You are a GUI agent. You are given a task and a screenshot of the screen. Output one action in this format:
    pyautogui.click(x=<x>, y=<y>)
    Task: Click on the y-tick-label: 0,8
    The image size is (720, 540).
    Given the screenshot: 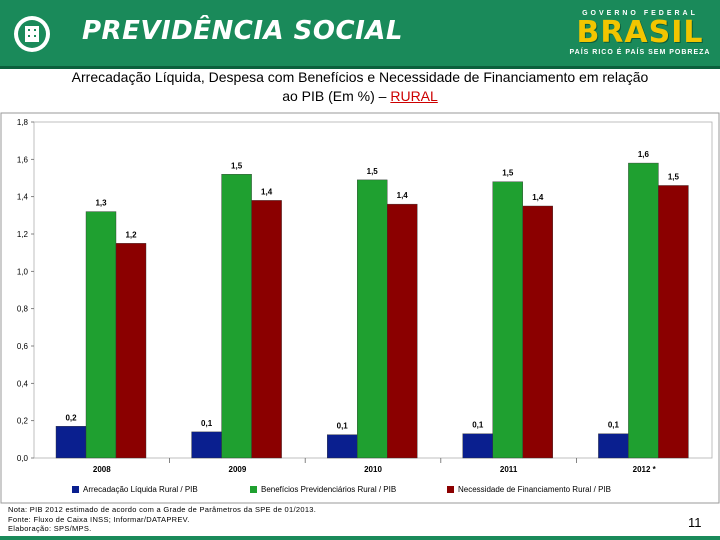 What is the action you would take?
    pyautogui.click(x=23, y=309)
    